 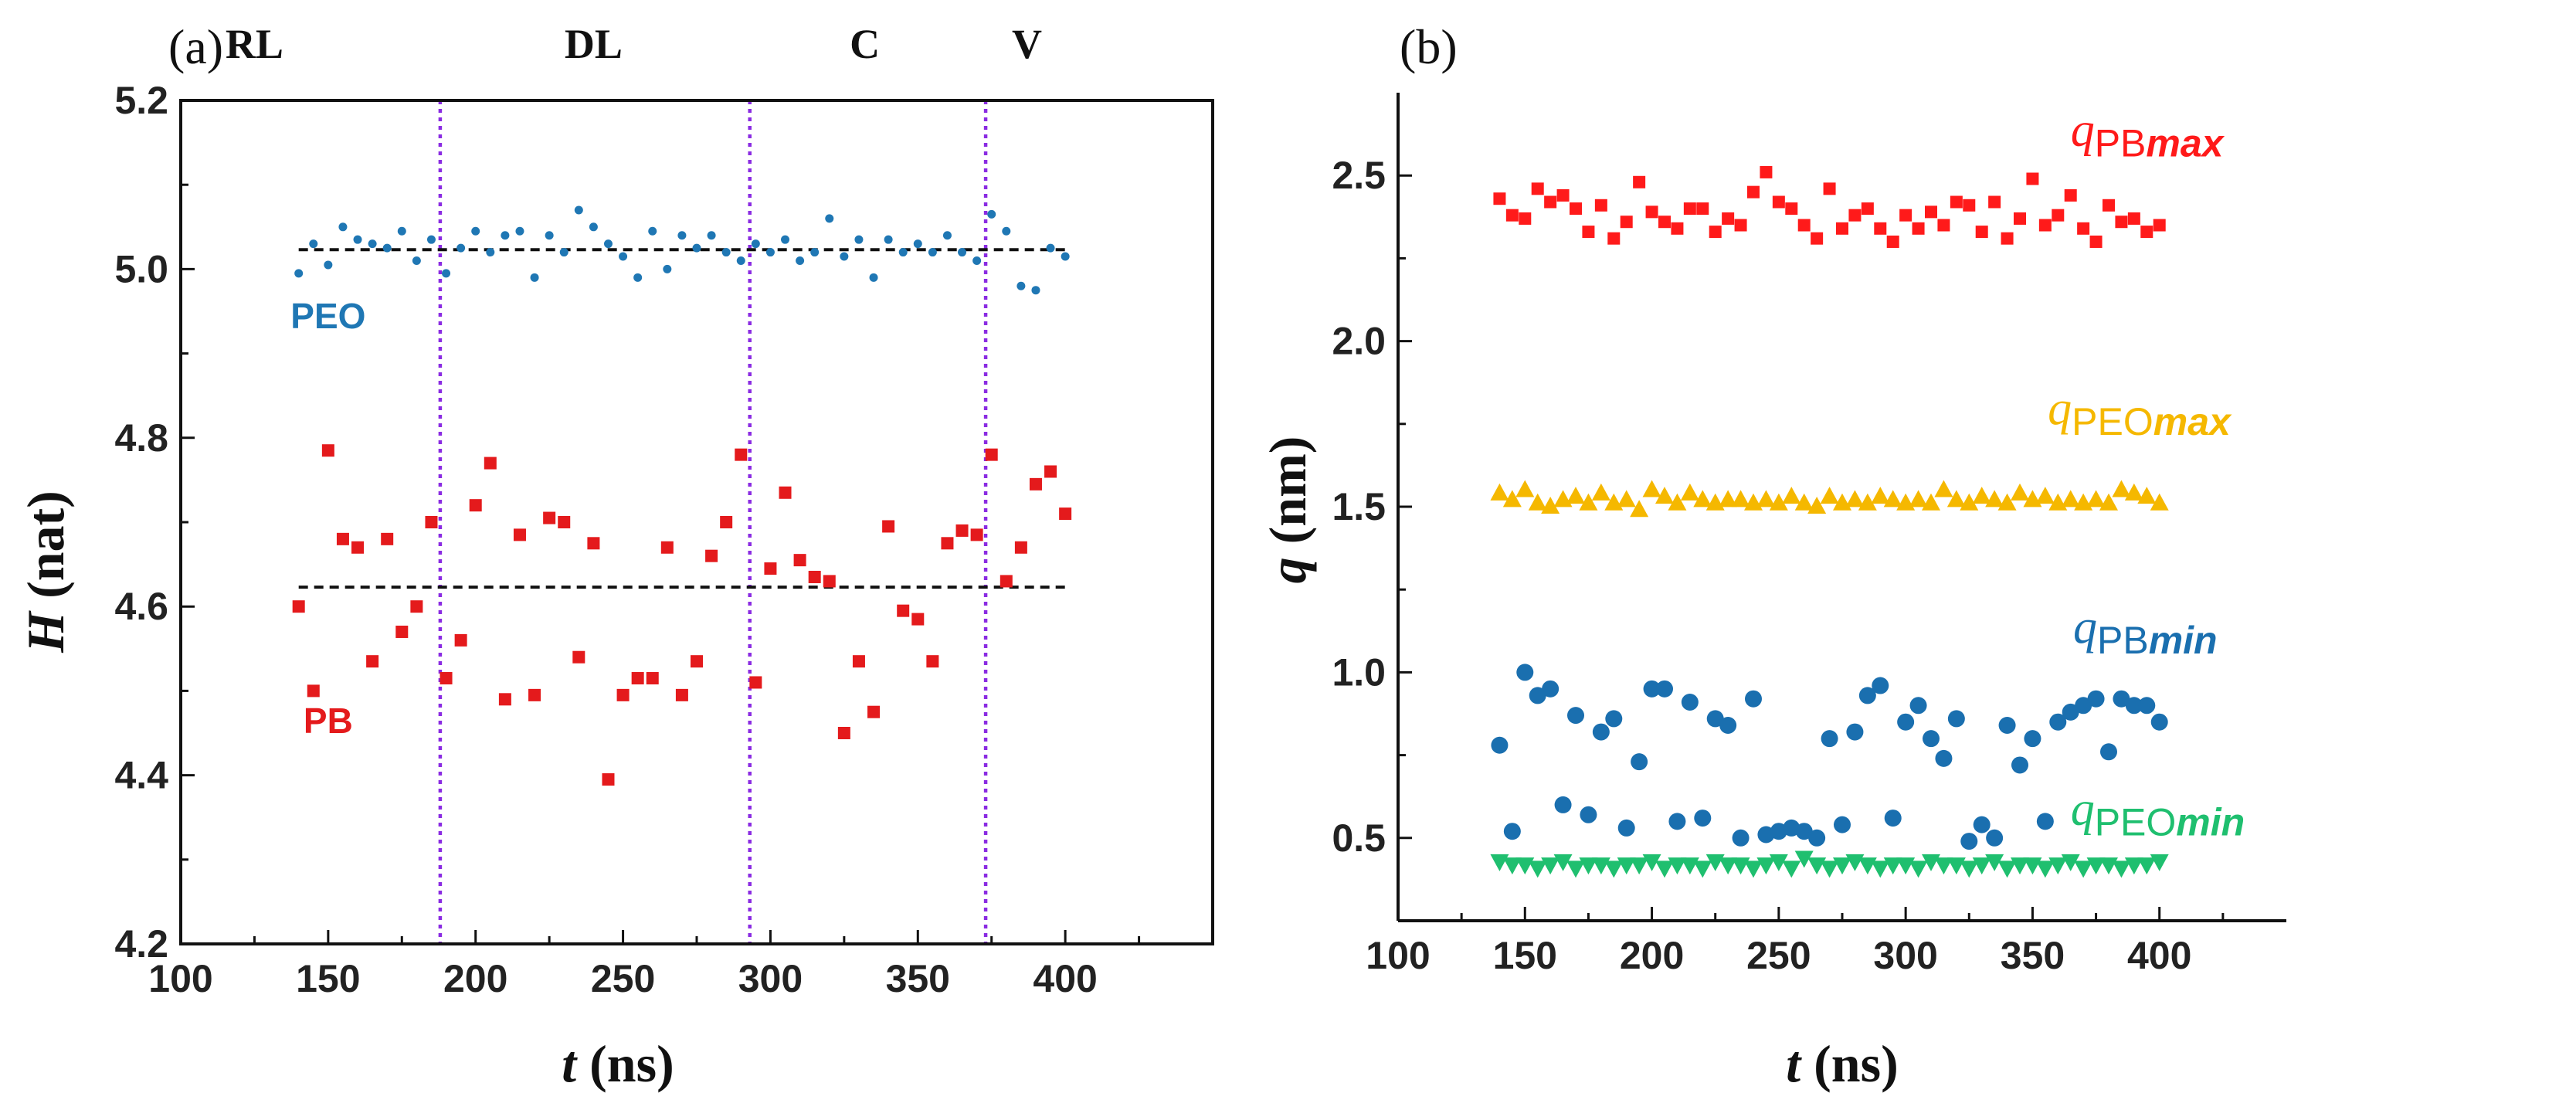 I want to click on y-axis-title: q (nm), so click(x=1287, y=510).